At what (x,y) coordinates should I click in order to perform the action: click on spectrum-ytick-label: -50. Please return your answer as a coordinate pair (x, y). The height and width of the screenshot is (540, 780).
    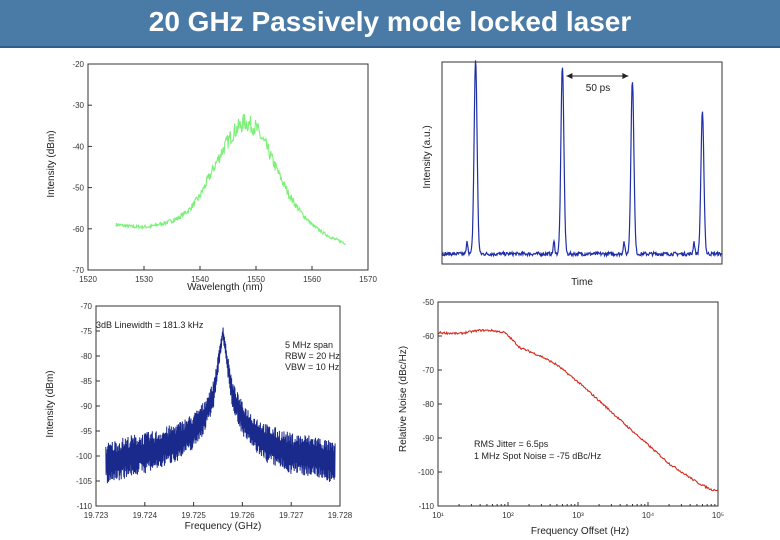
    Looking at the image, I should click on (78, 188).